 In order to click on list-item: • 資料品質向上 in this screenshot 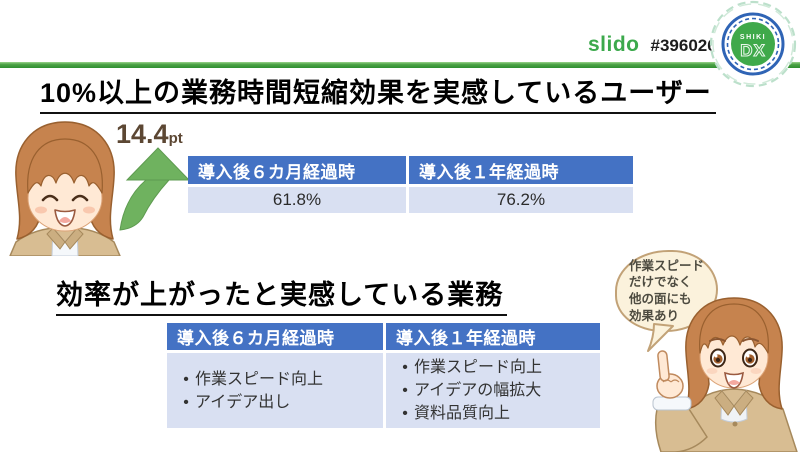, I will do `click(496, 413)`.